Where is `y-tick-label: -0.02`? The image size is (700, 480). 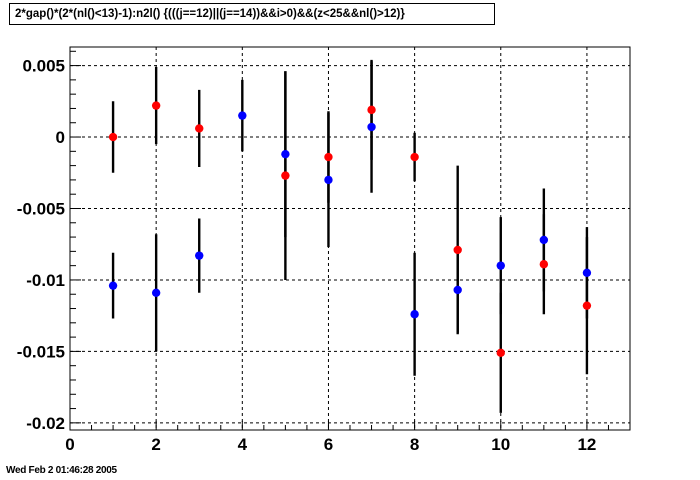 y-tick-label: -0.02 is located at coordinates (45, 423).